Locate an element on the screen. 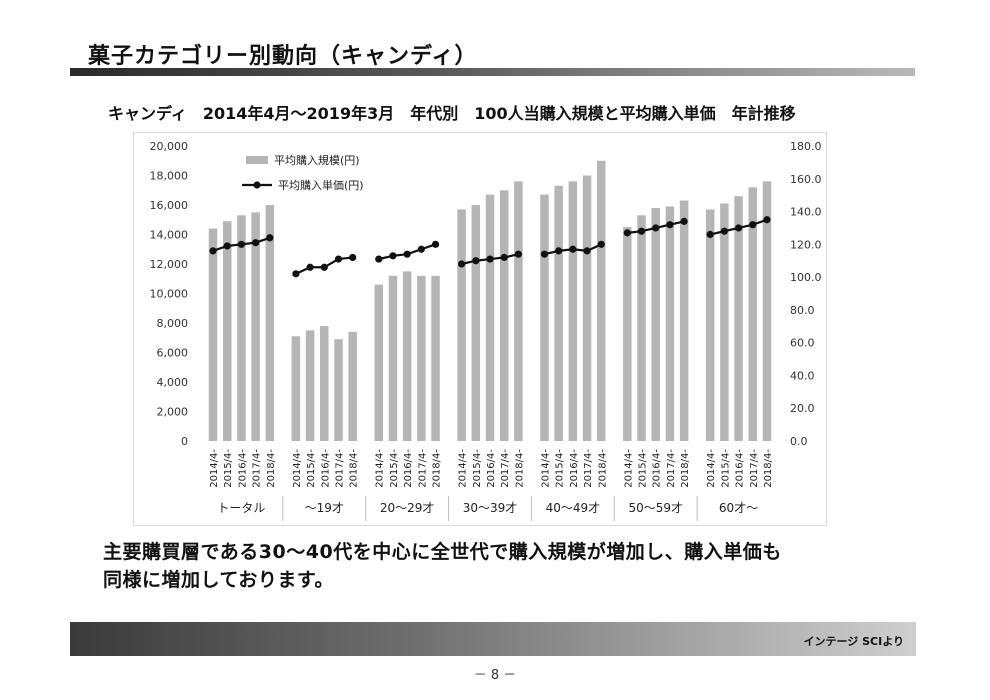 The height and width of the screenshot is (700, 990). y-left-tick-label: 16,000 is located at coordinates (169, 205).